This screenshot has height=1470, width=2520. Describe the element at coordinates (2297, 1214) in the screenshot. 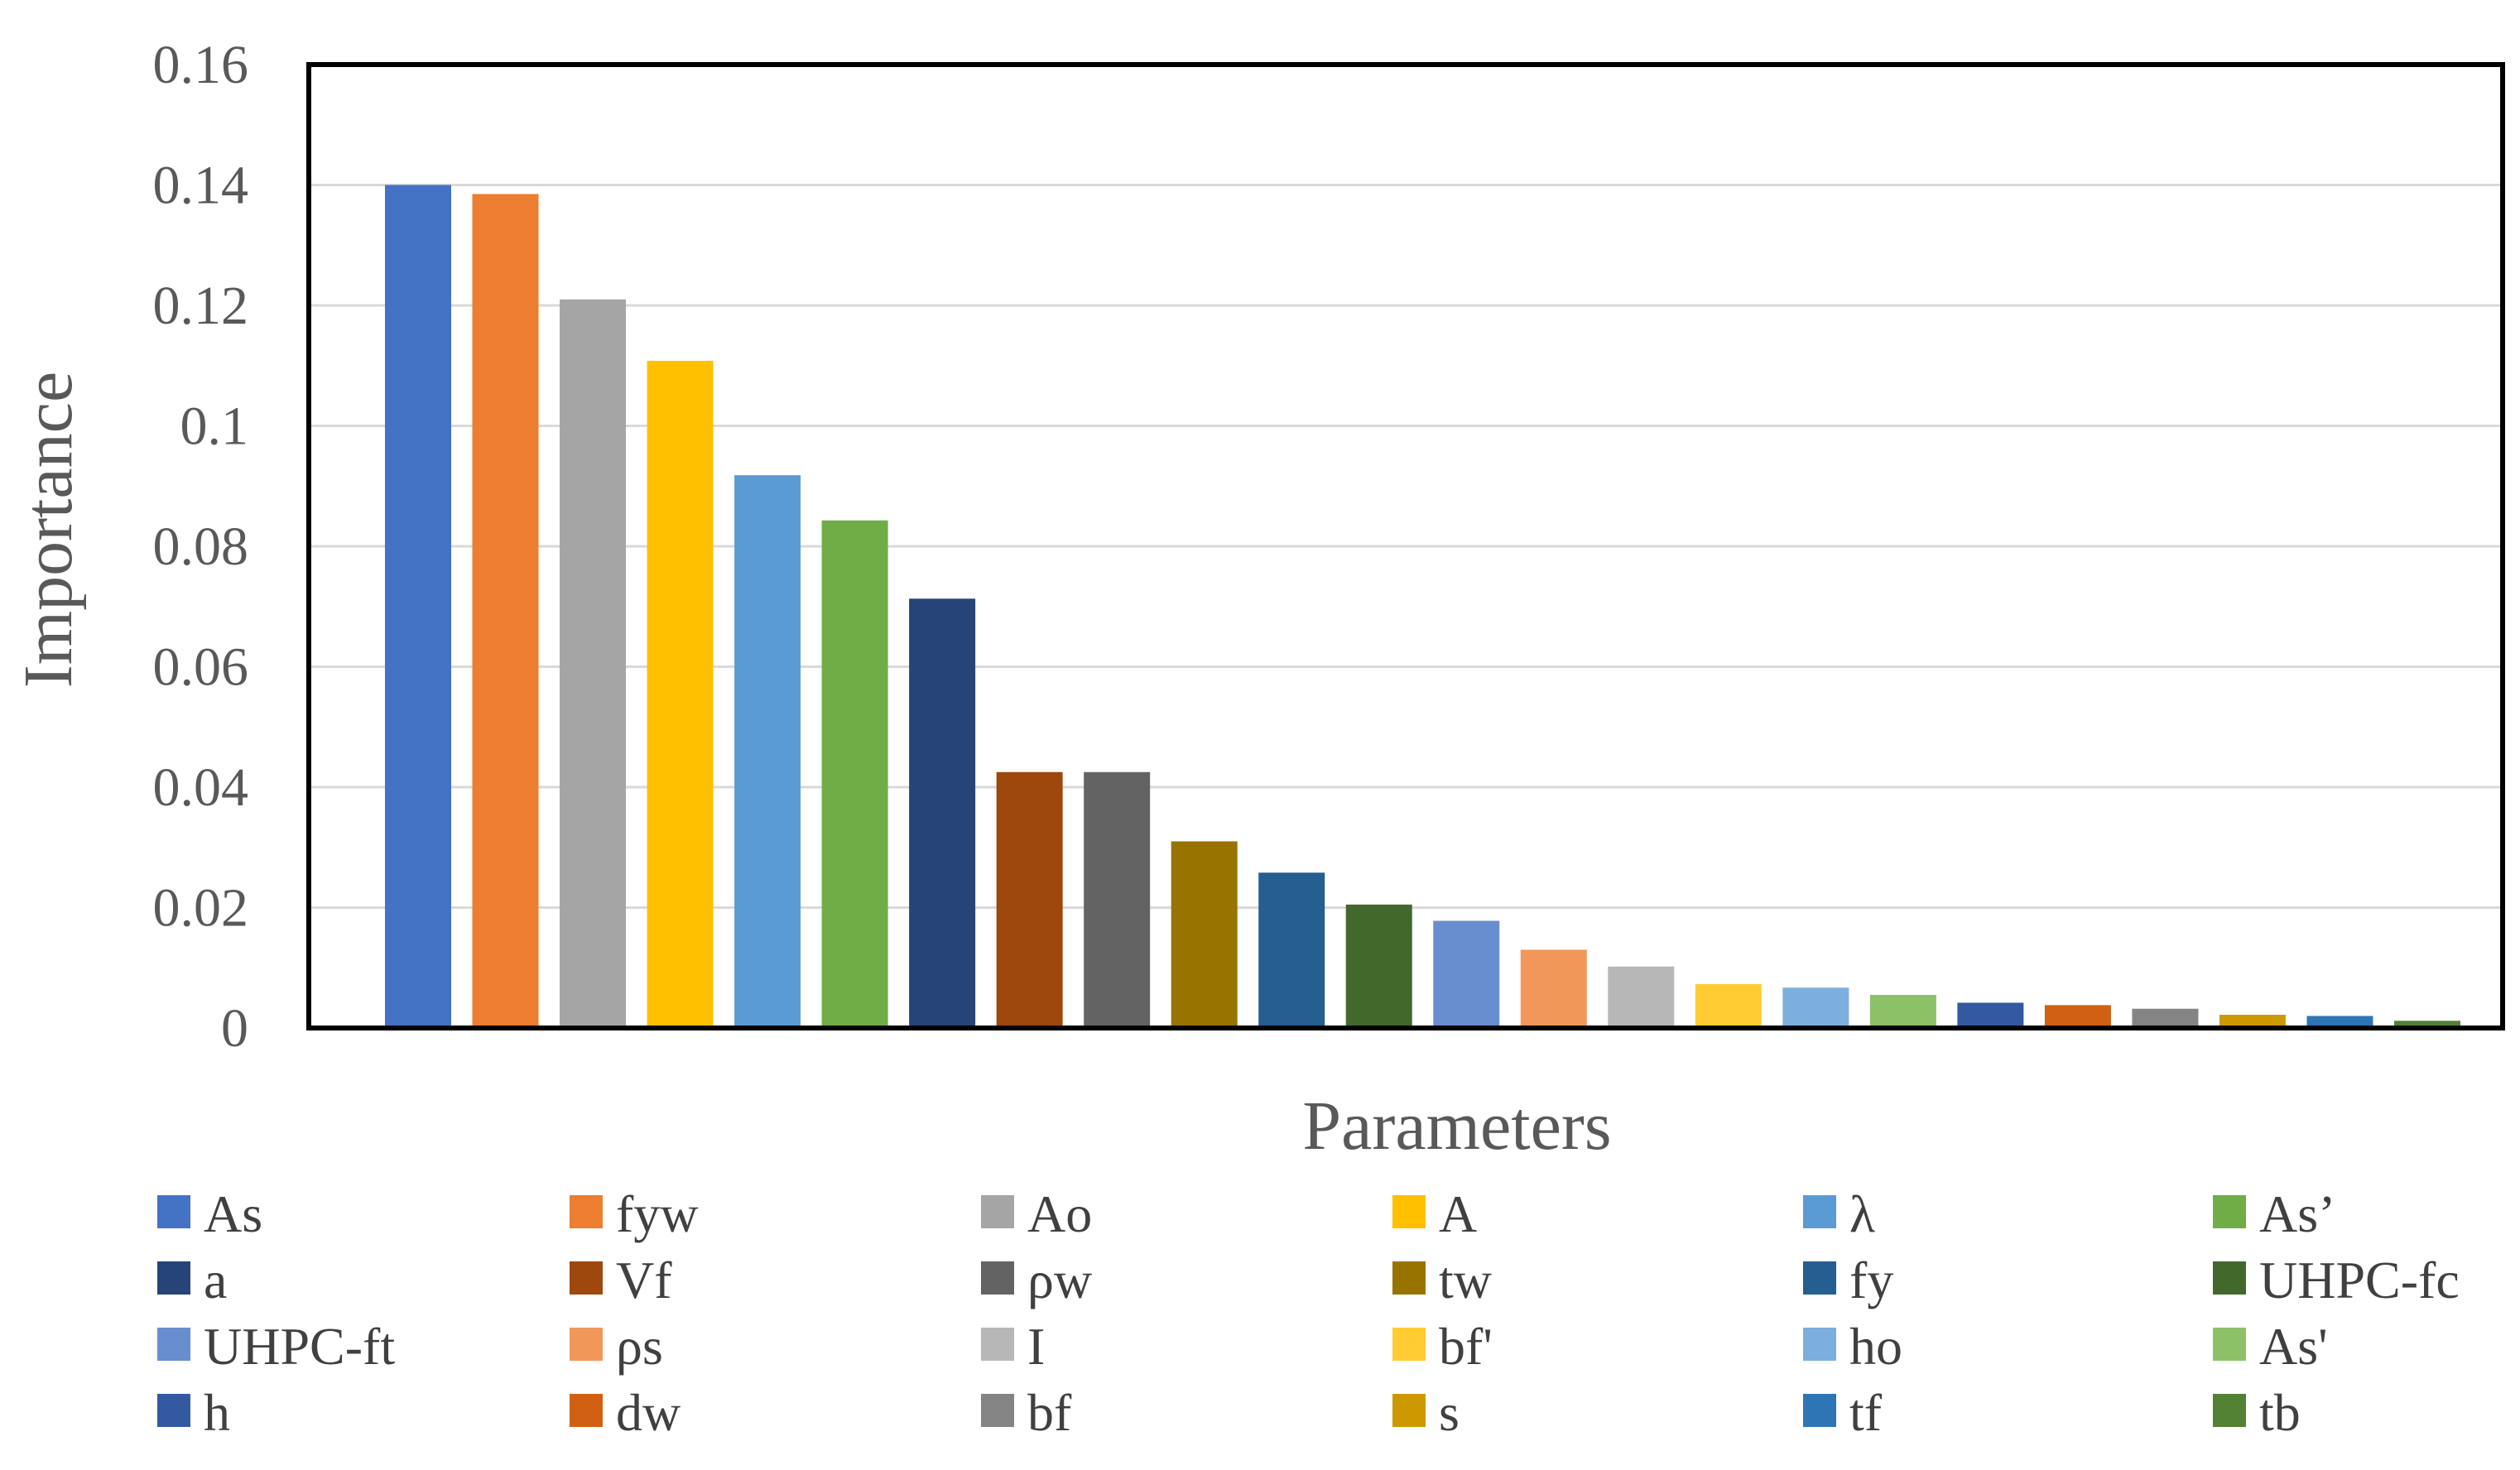

I see `legend-label: As’` at that location.